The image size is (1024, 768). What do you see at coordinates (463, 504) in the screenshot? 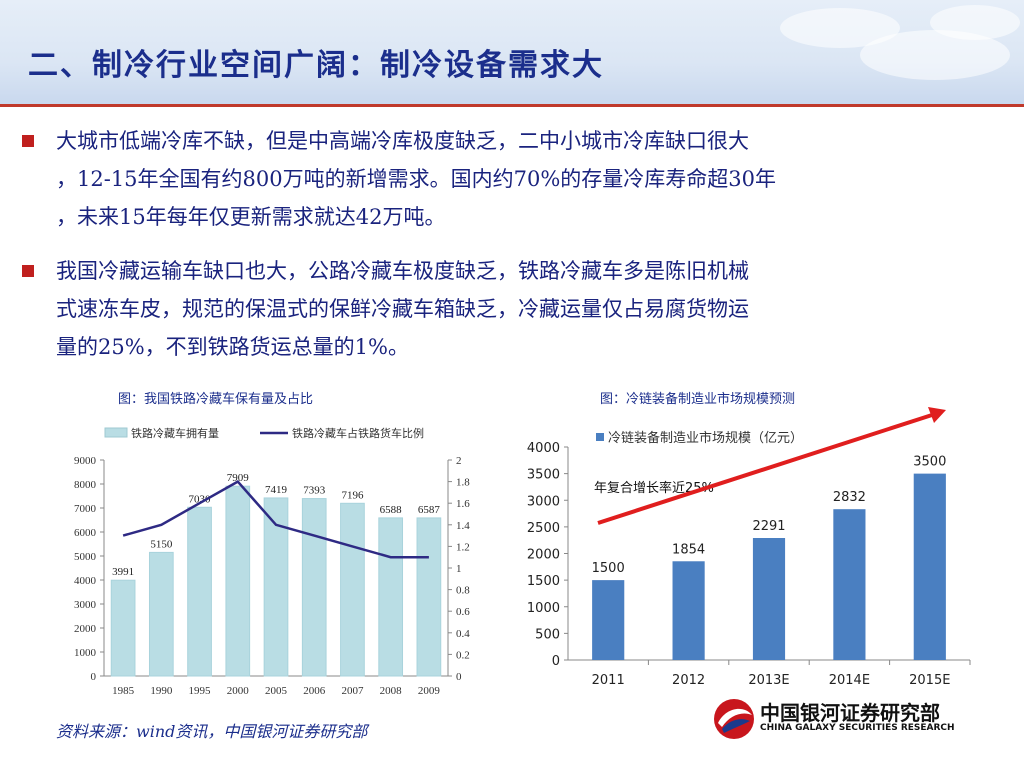
I see `y2-tick-label: 1.6` at bounding box center [463, 504].